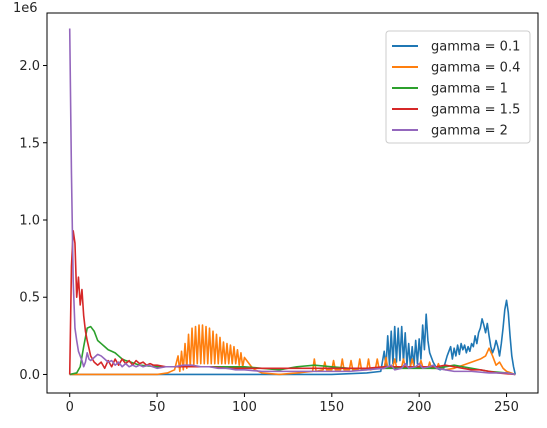  I want to click on legend-entry: gamma = 1, so click(469, 89).